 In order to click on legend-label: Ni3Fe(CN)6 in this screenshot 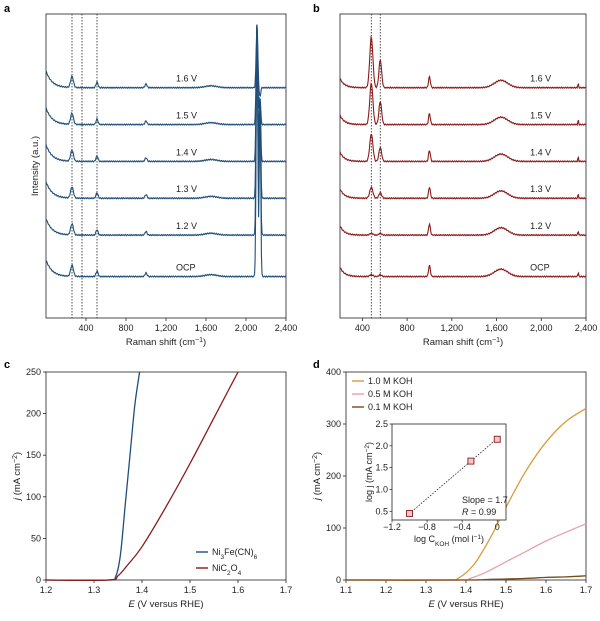, I will do `click(235, 554)`.